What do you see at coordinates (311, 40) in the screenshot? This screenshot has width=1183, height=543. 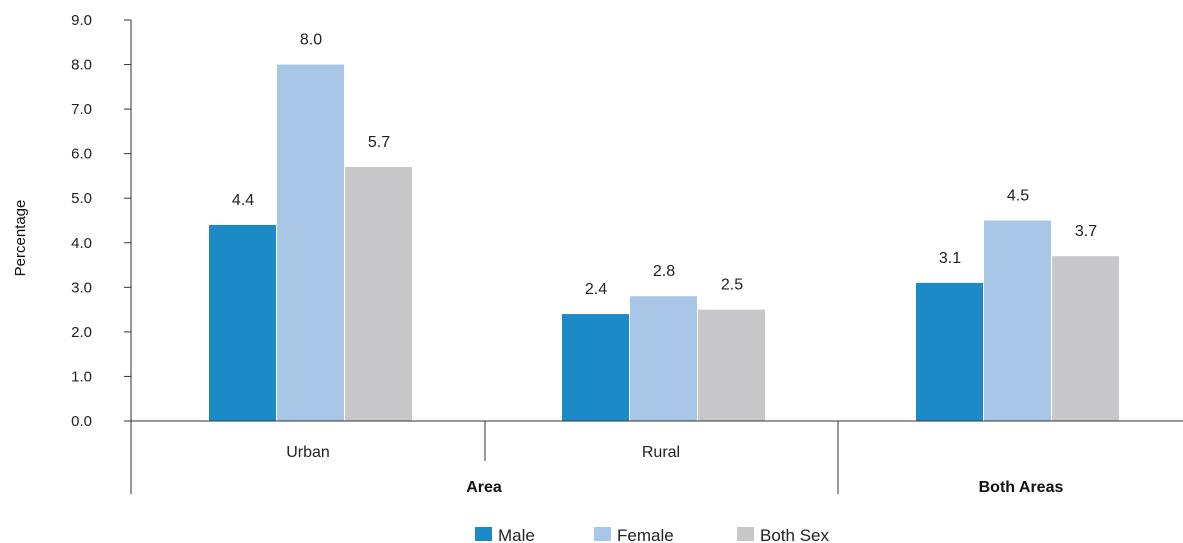 I see `data-label-female-urban: 8.0` at bounding box center [311, 40].